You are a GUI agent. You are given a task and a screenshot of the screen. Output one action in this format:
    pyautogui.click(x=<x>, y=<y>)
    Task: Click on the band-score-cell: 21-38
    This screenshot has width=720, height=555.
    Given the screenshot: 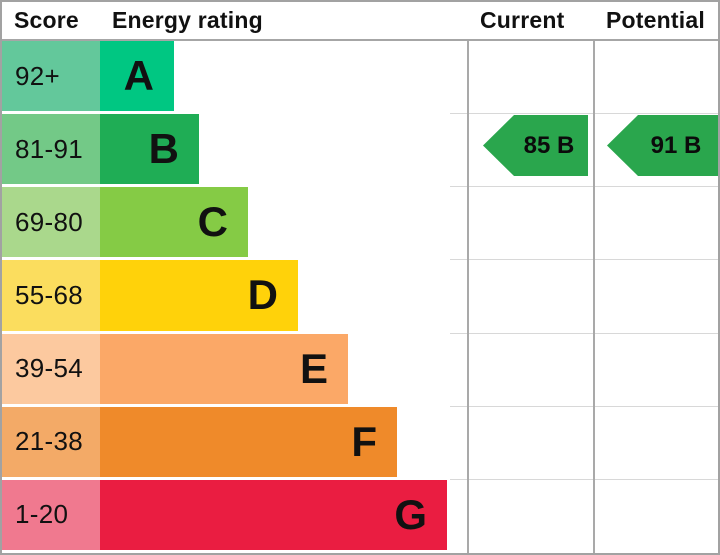 What is the action you would take?
    pyautogui.click(x=51, y=441)
    